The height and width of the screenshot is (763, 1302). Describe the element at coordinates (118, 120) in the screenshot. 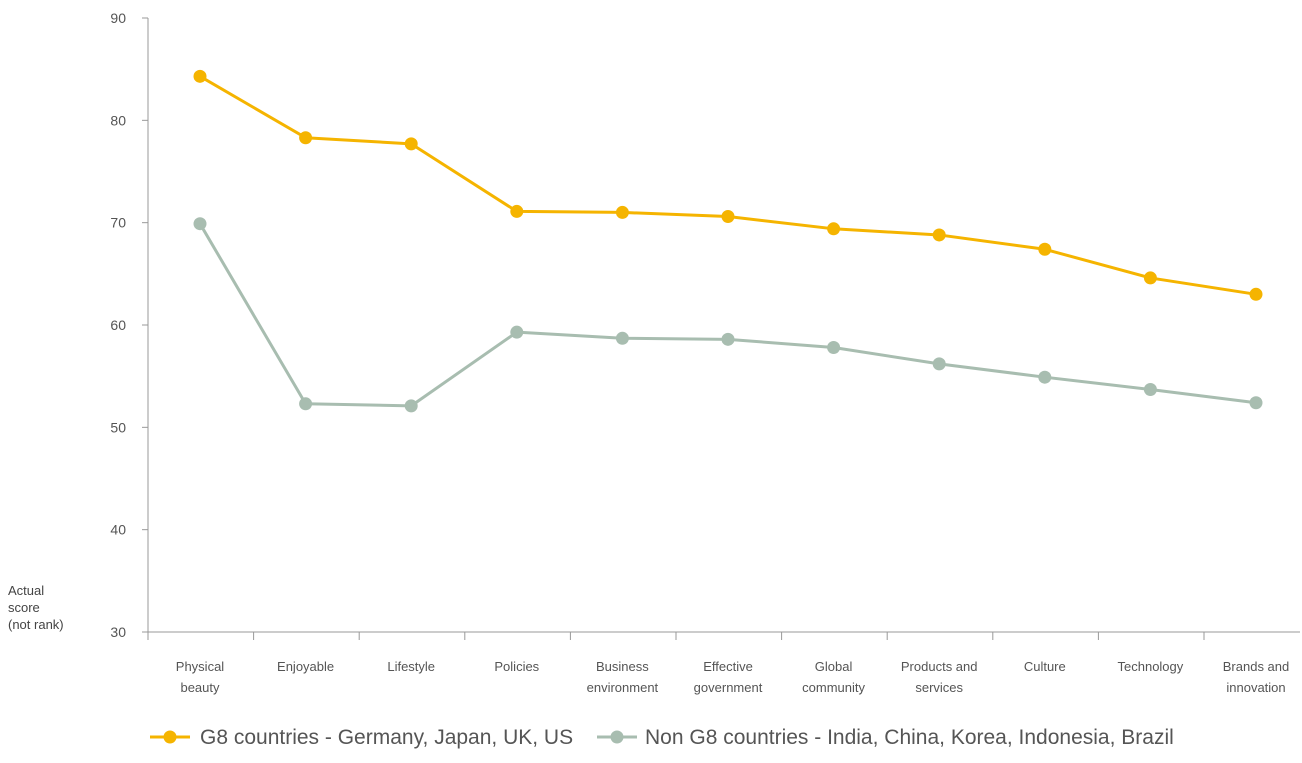

I see `y-tick-label: 80` at that location.